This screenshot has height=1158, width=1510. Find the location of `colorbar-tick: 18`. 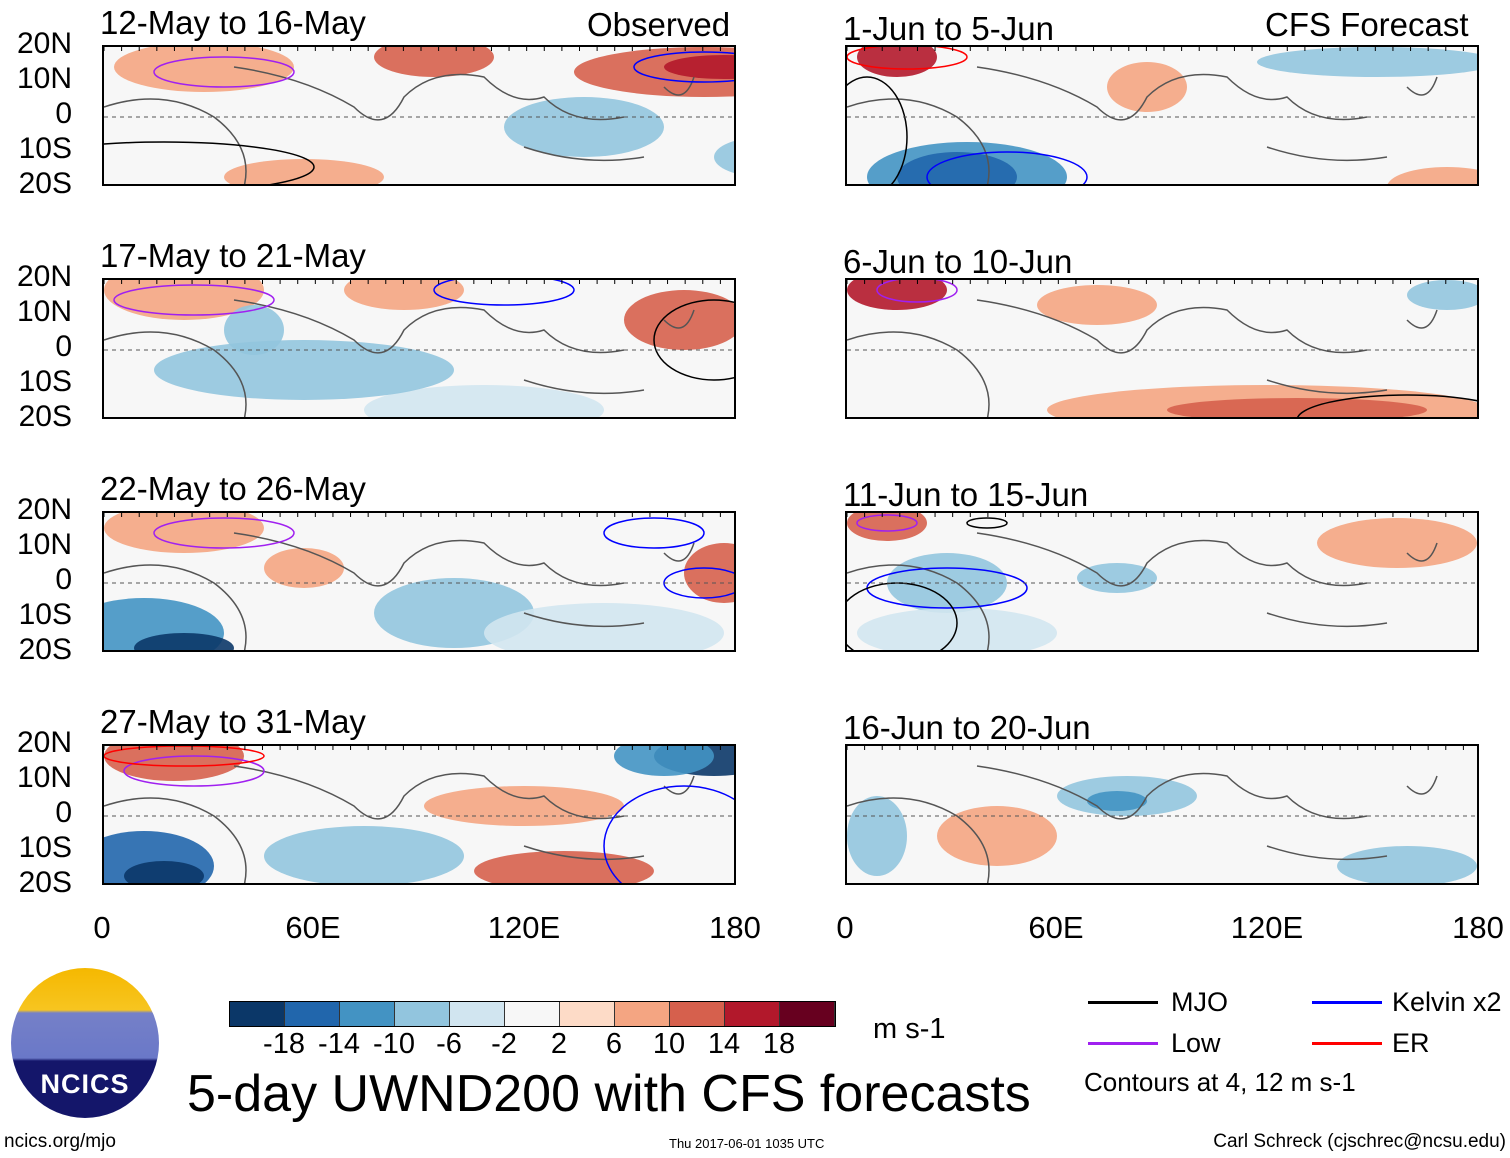

colorbar-tick: 18 is located at coordinates (779, 1044).